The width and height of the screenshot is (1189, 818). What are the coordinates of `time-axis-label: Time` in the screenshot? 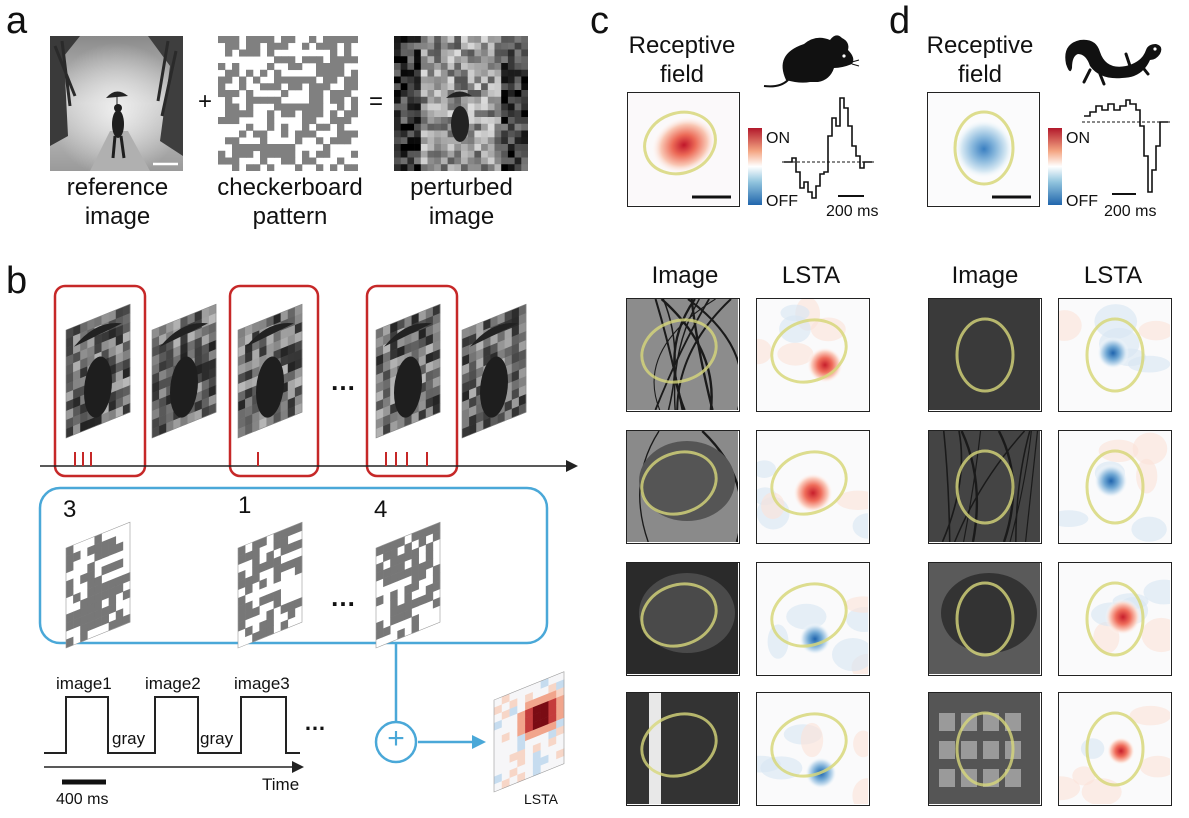 It's located at (281, 784).